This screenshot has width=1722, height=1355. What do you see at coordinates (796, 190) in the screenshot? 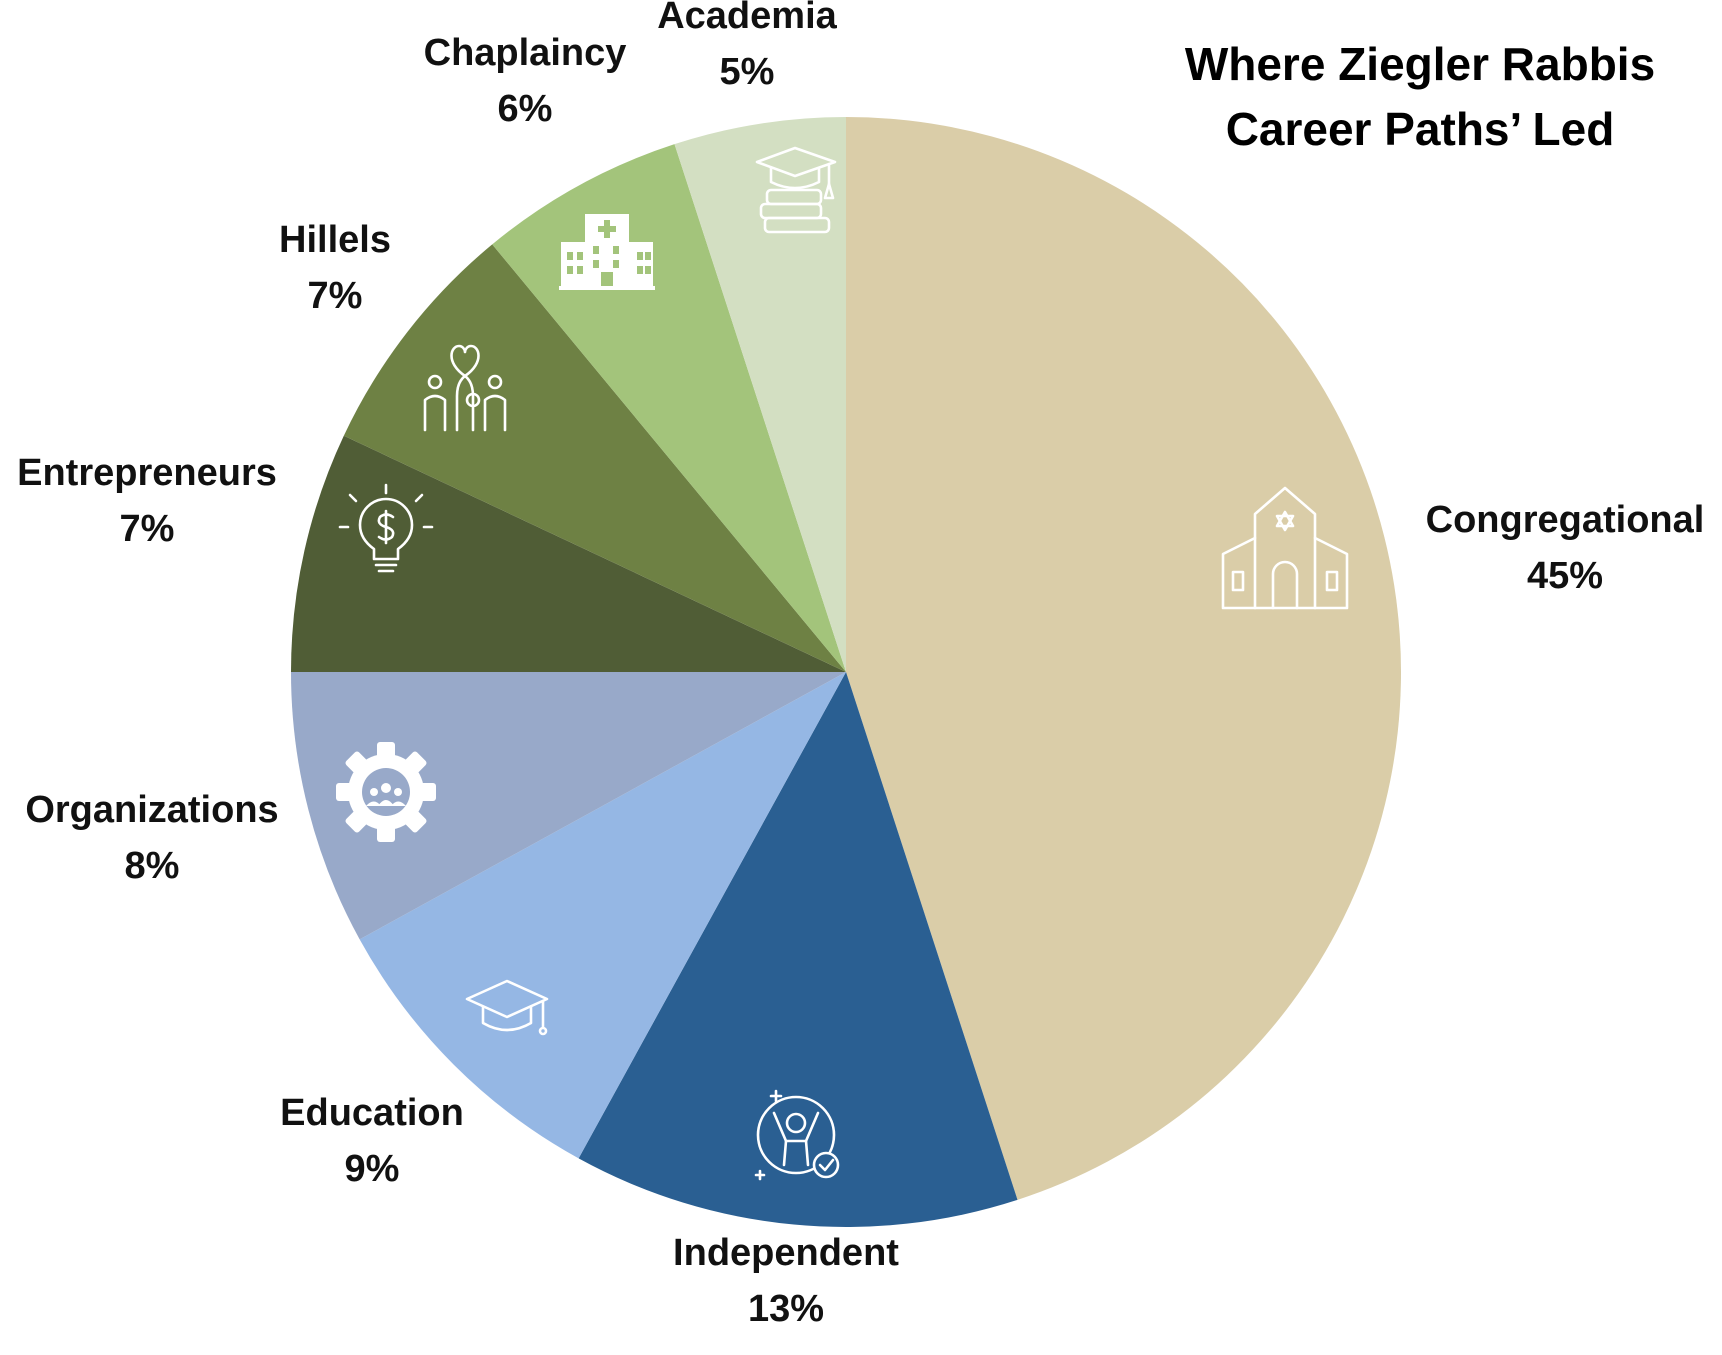
I see `books-cap-icon` at bounding box center [796, 190].